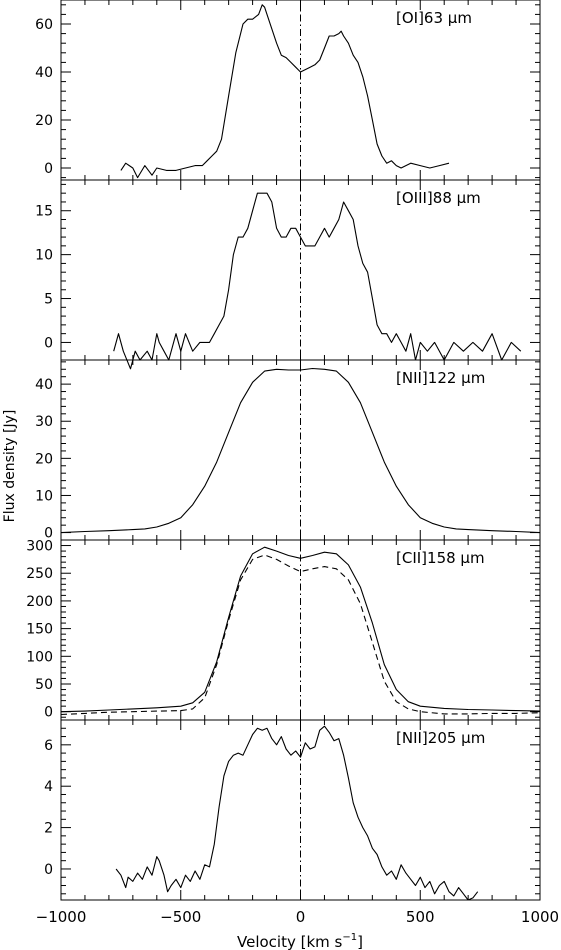 The width and height of the screenshot is (561, 950). What do you see at coordinates (39, 630) in the screenshot?
I see `y-tick-label: 150` at bounding box center [39, 630].